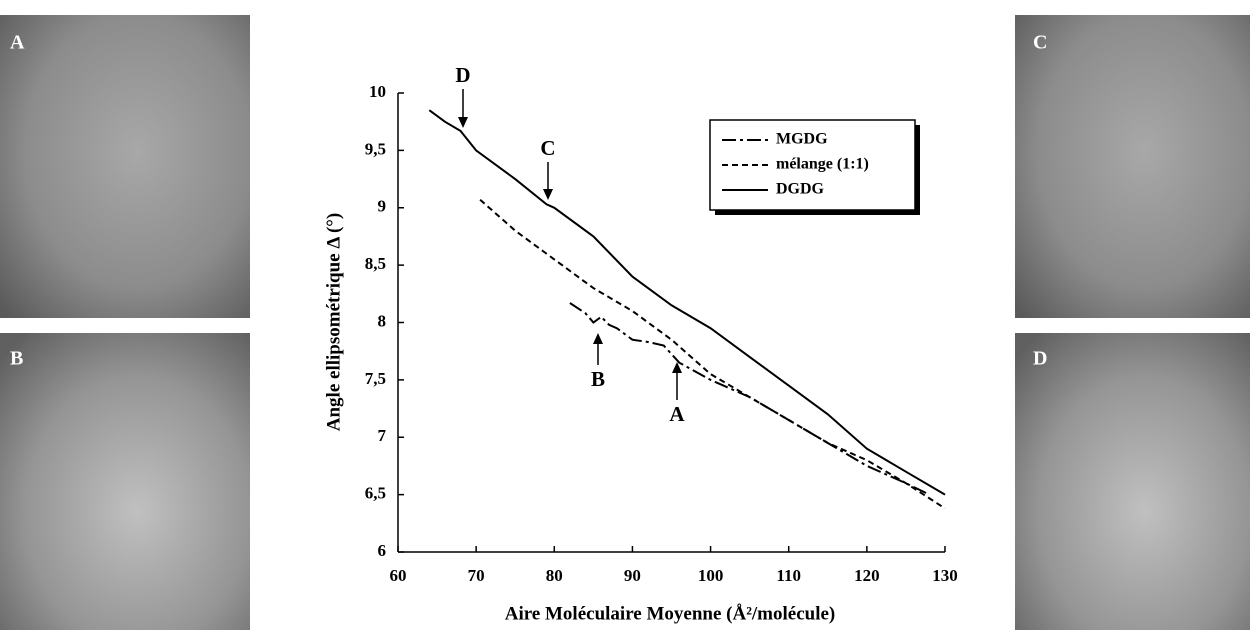 The width and height of the screenshot is (1250, 630). Describe the element at coordinates (375, 378) in the screenshot. I see `y-tick-label: 7,5` at that location.